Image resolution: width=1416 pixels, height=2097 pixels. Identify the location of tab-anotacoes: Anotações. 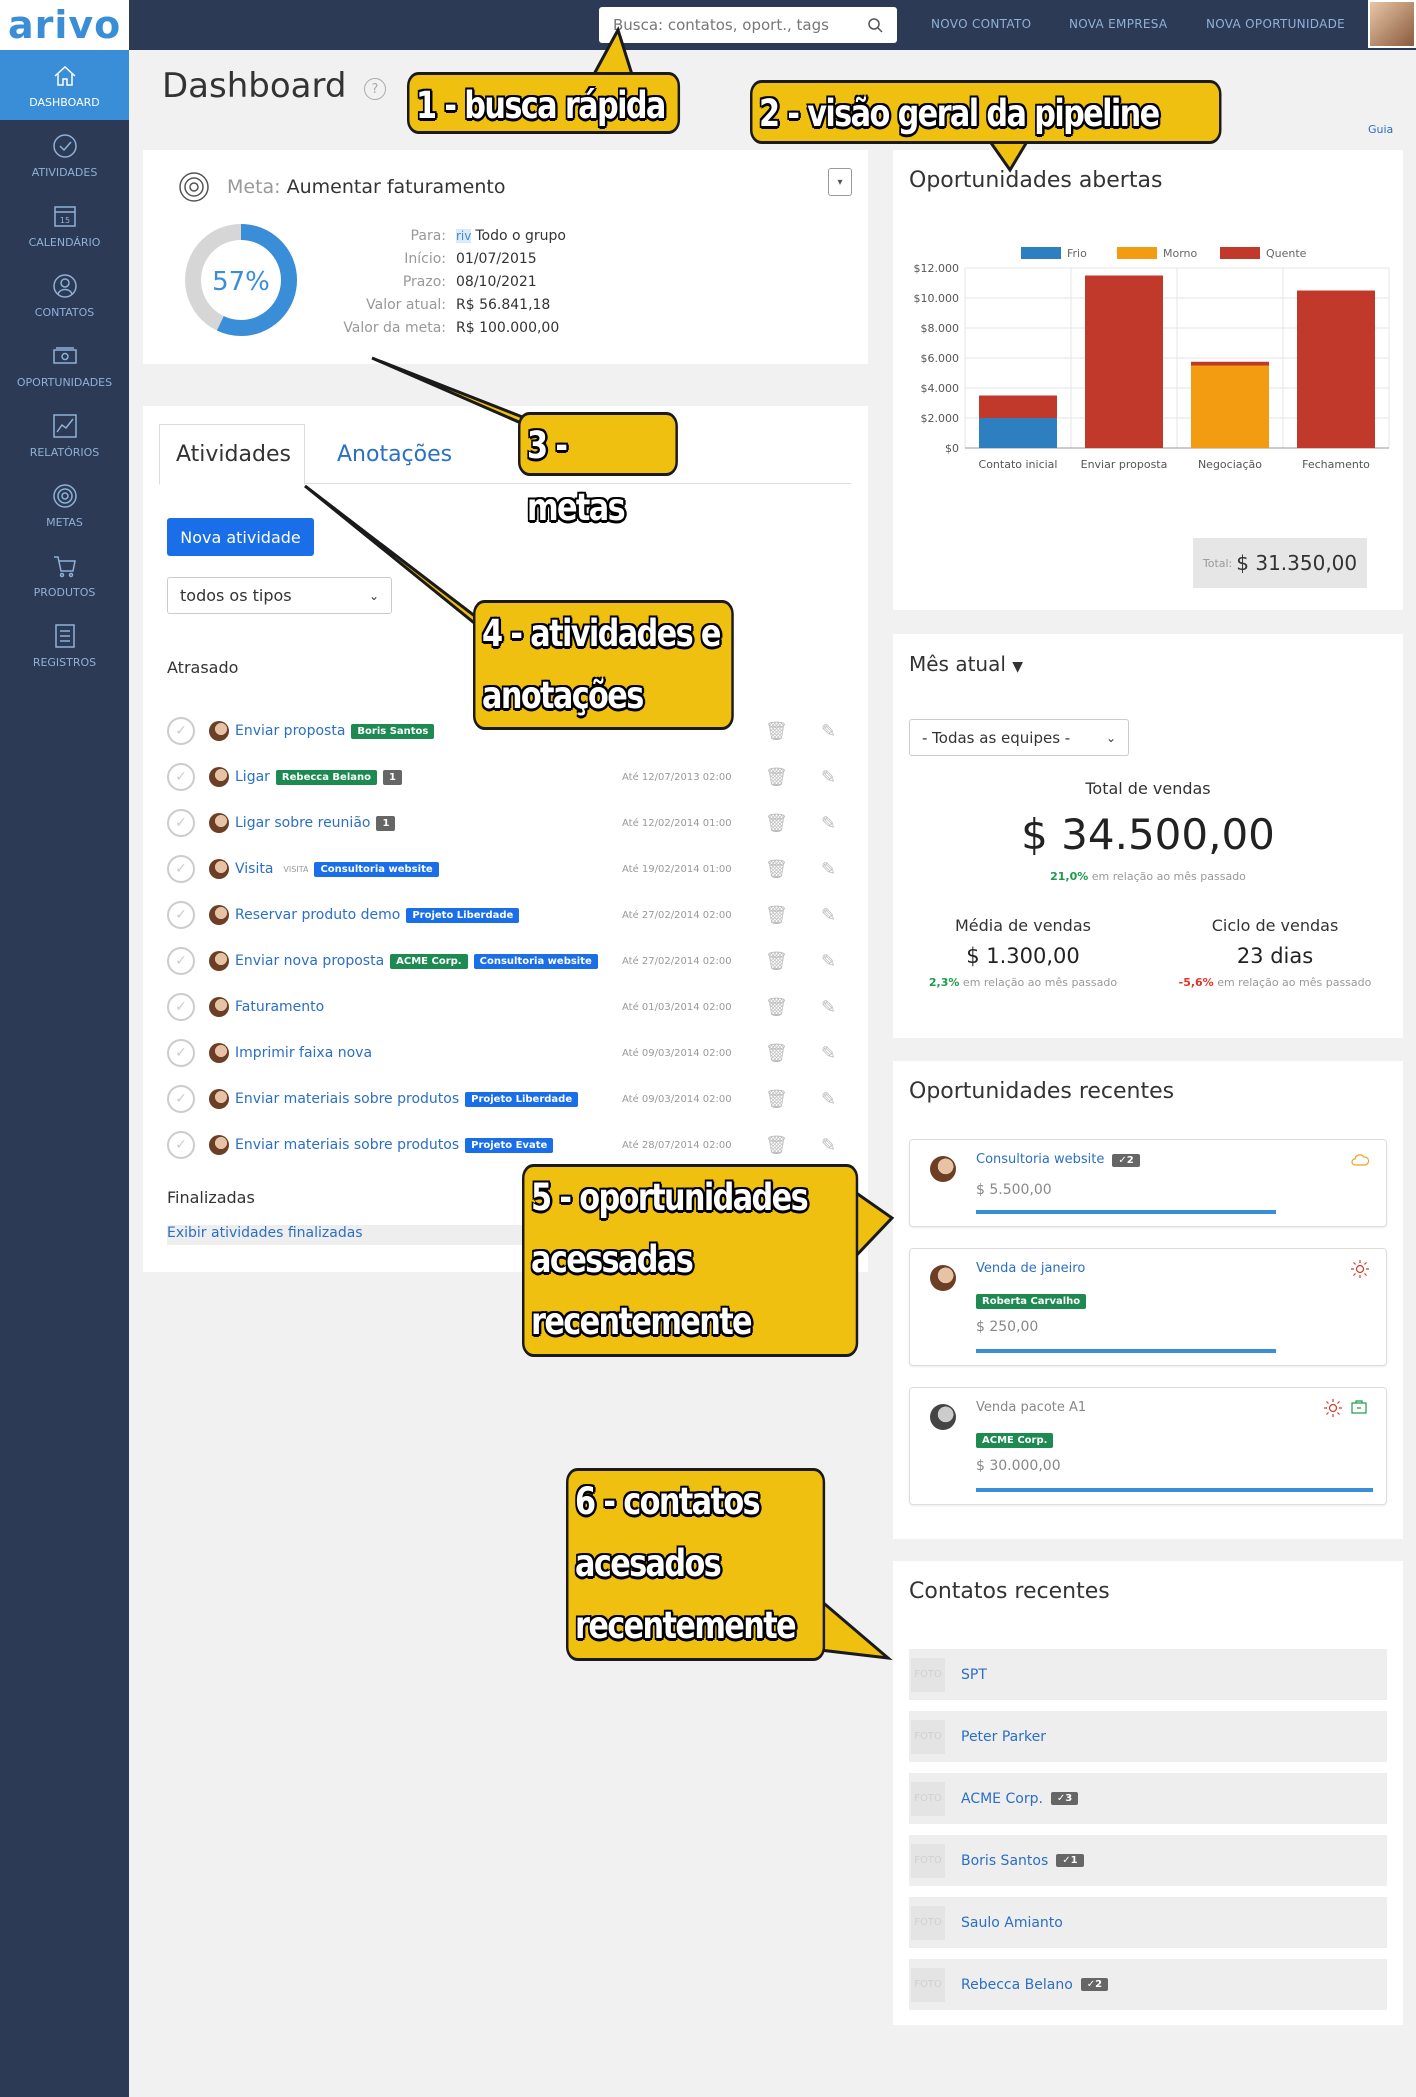
(395, 454).